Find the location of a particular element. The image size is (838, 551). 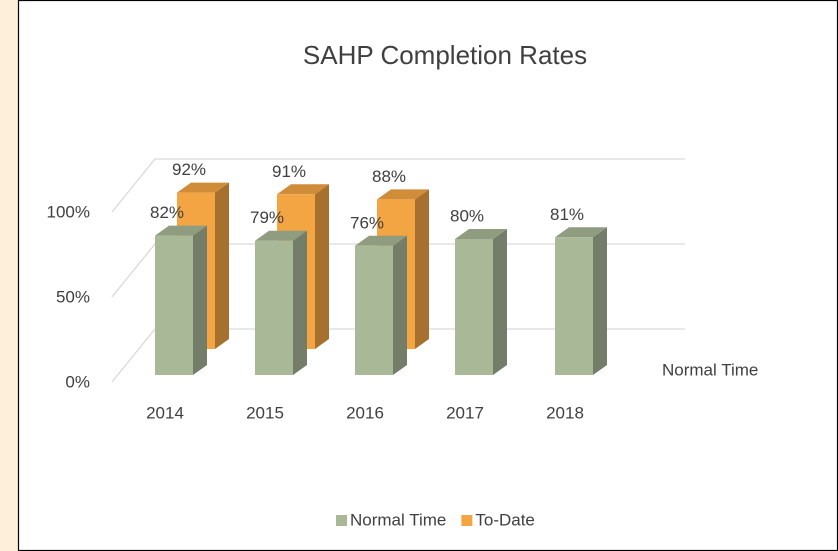

x-tick-label: 2016 is located at coordinates (365, 412).